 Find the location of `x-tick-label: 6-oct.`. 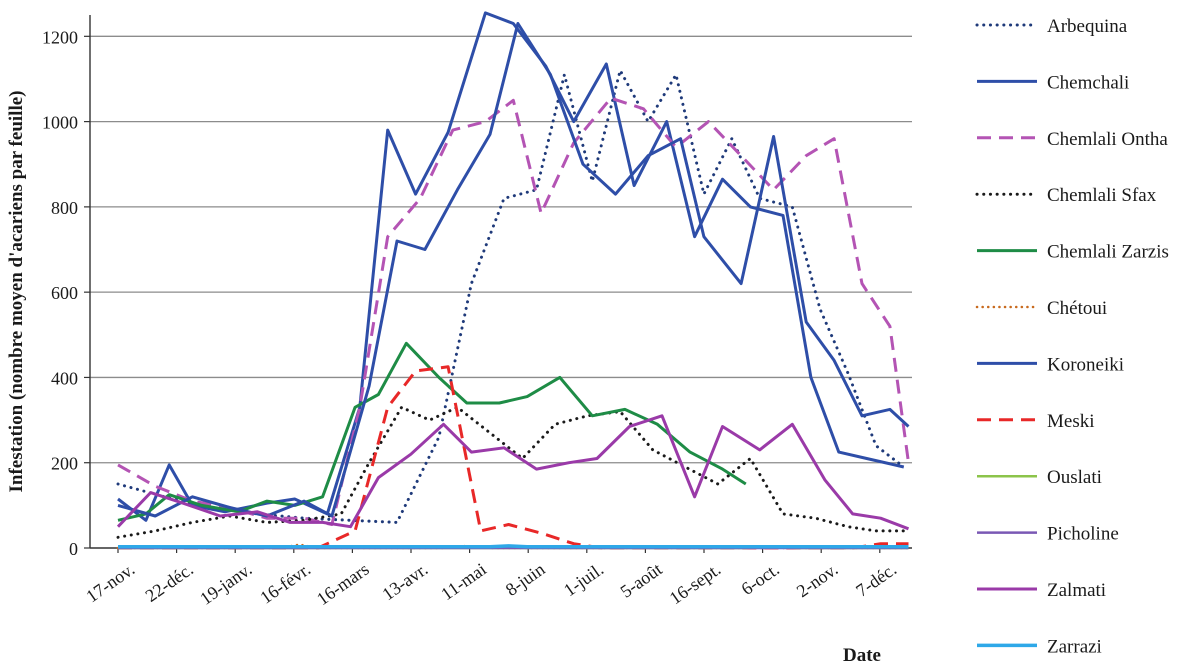

x-tick-label: 6-oct. is located at coordinates (759, 579).